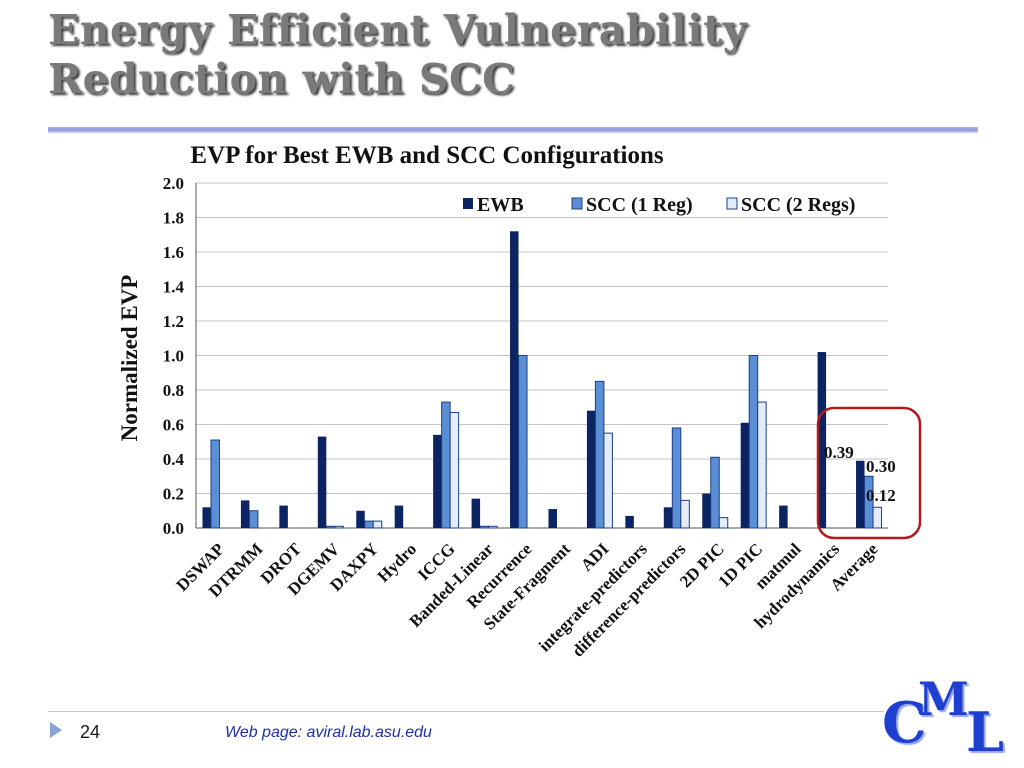 This screenshot has width=1024, height=768. Describe the element at coordinates (639, 205) in the screenshot. I see `legend-label: SCC (1 Reg)` at that location.